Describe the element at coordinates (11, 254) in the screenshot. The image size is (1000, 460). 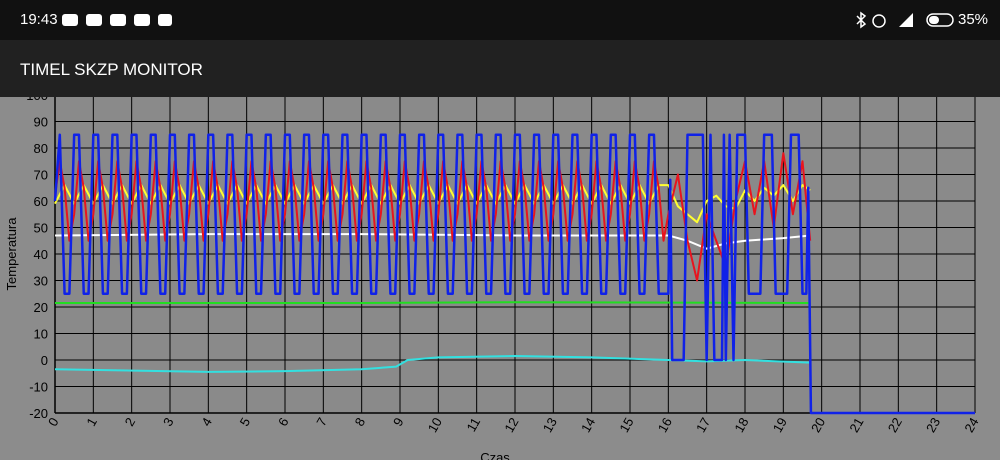
I see `y-axis-label: Temperatura` at that location.